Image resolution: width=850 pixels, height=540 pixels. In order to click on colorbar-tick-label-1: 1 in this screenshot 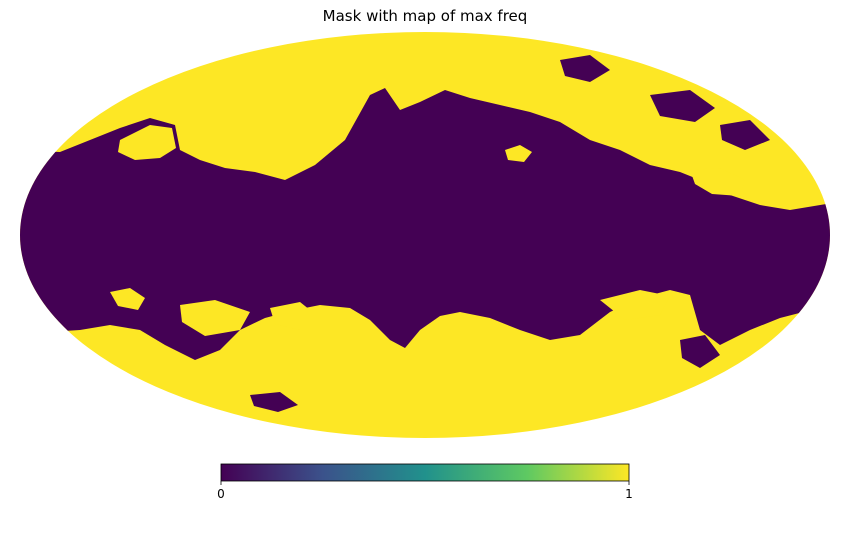, I will do `click(629, 494)`.